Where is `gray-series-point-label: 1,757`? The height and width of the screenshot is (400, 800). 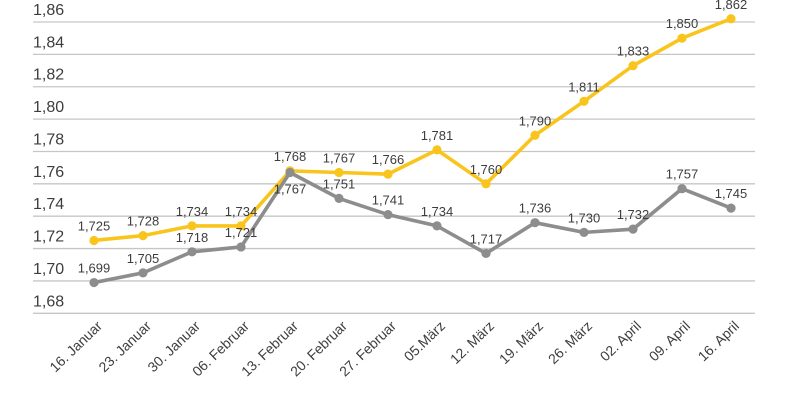
gray-series-point-label: 1,757 is located at coordinates (682, 174).